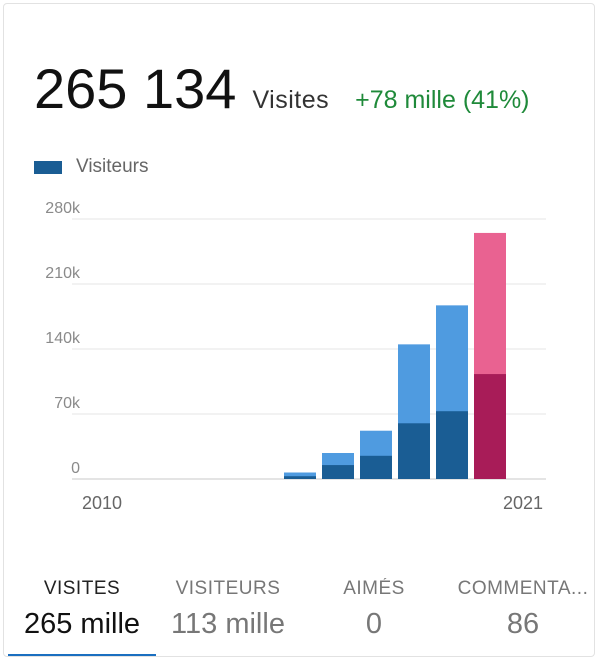 The image size is (600, 660). Describe the element at coordinates (102, 503) in the screenshot. I see `x-tick-label: 2010` at that location.